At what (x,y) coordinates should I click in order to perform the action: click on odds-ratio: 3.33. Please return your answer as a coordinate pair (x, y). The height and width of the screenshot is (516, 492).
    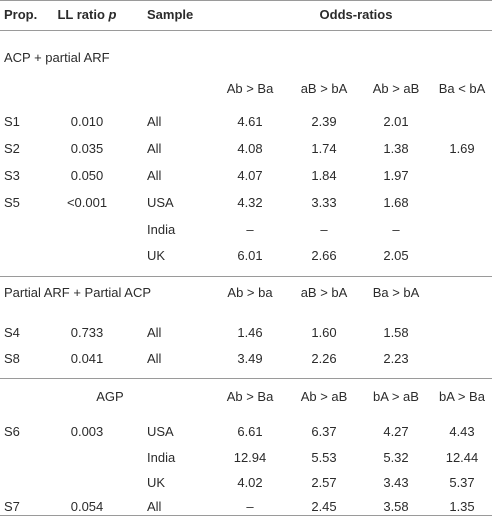
    Looking at the image, I should click on (324, 202).